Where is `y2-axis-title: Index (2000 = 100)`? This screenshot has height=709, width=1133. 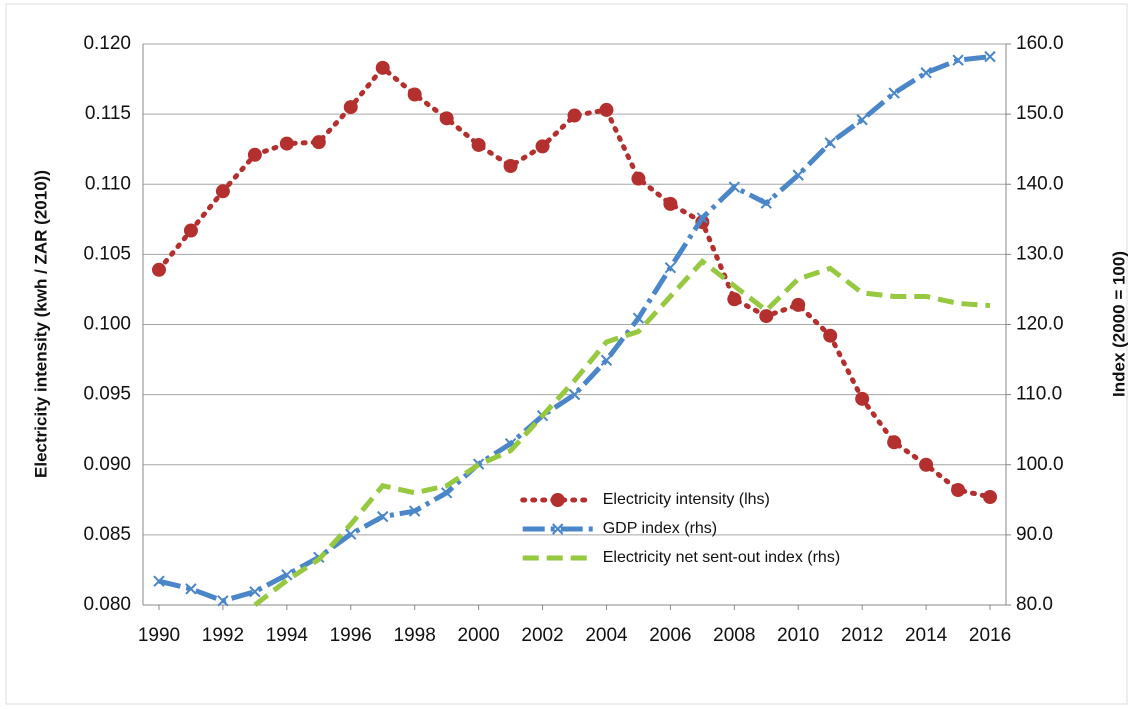
y2-axis-title: Index (2000 = 100) is located at coordinates (1118, 324).